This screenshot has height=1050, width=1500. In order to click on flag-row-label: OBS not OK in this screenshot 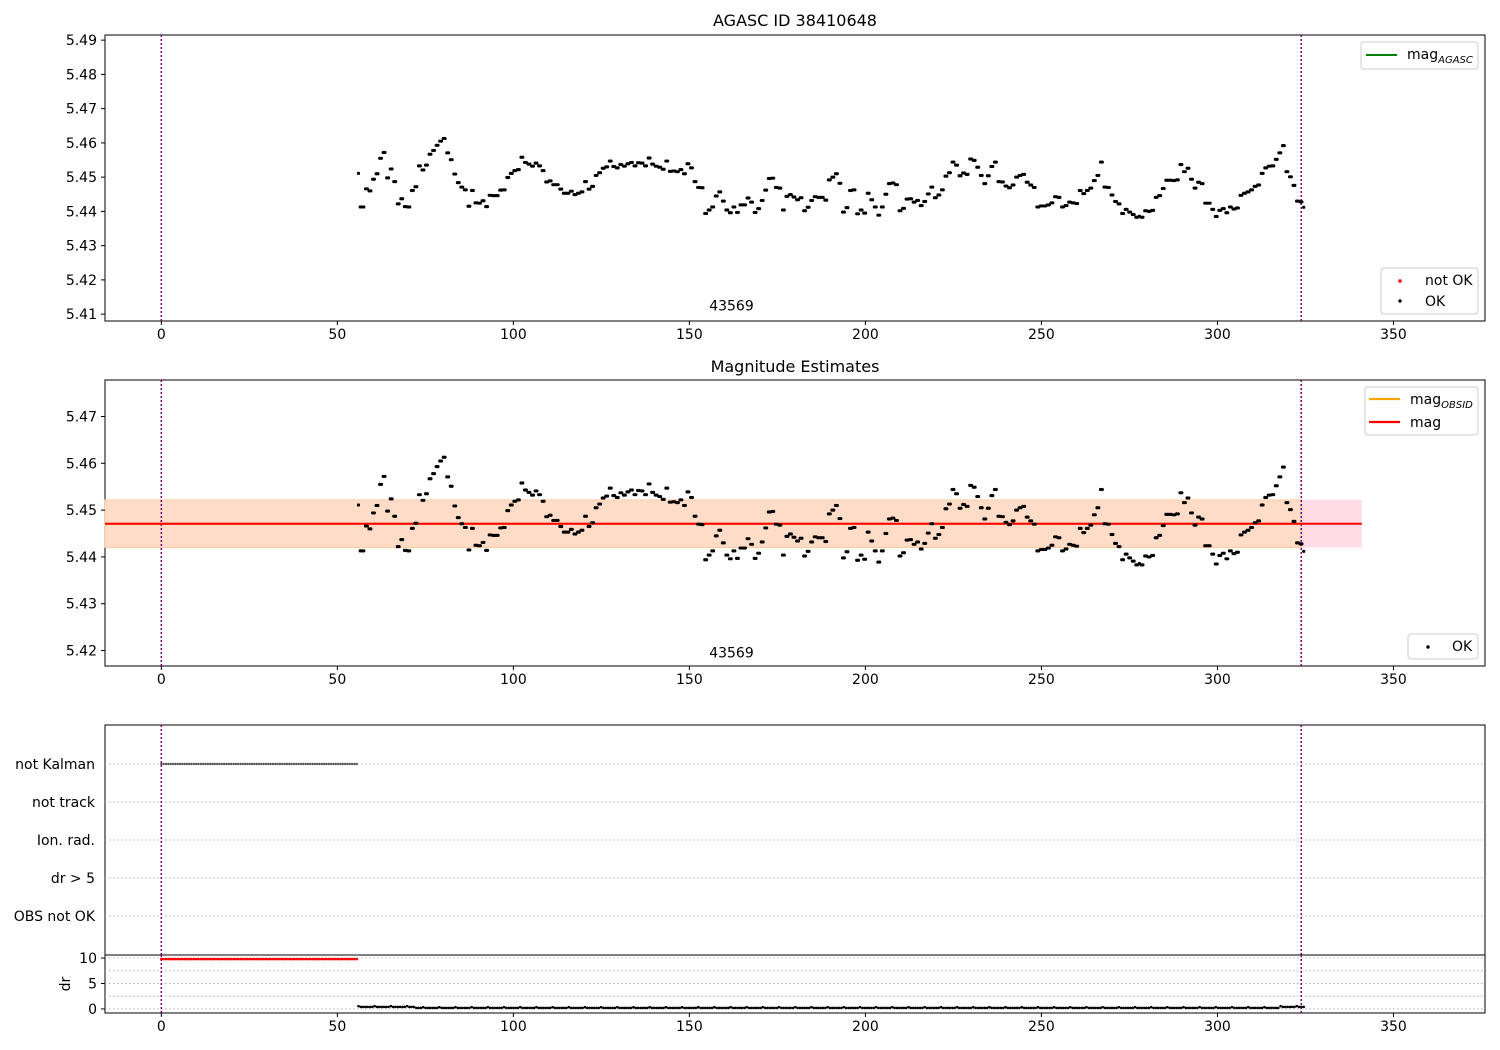, I will do `click(55, 917)`.